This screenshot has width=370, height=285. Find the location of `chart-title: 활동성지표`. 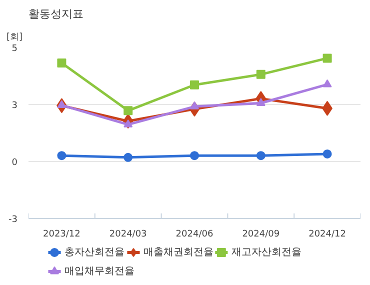

chart-title: 활동성지표 is located at coordinates (56, 14).